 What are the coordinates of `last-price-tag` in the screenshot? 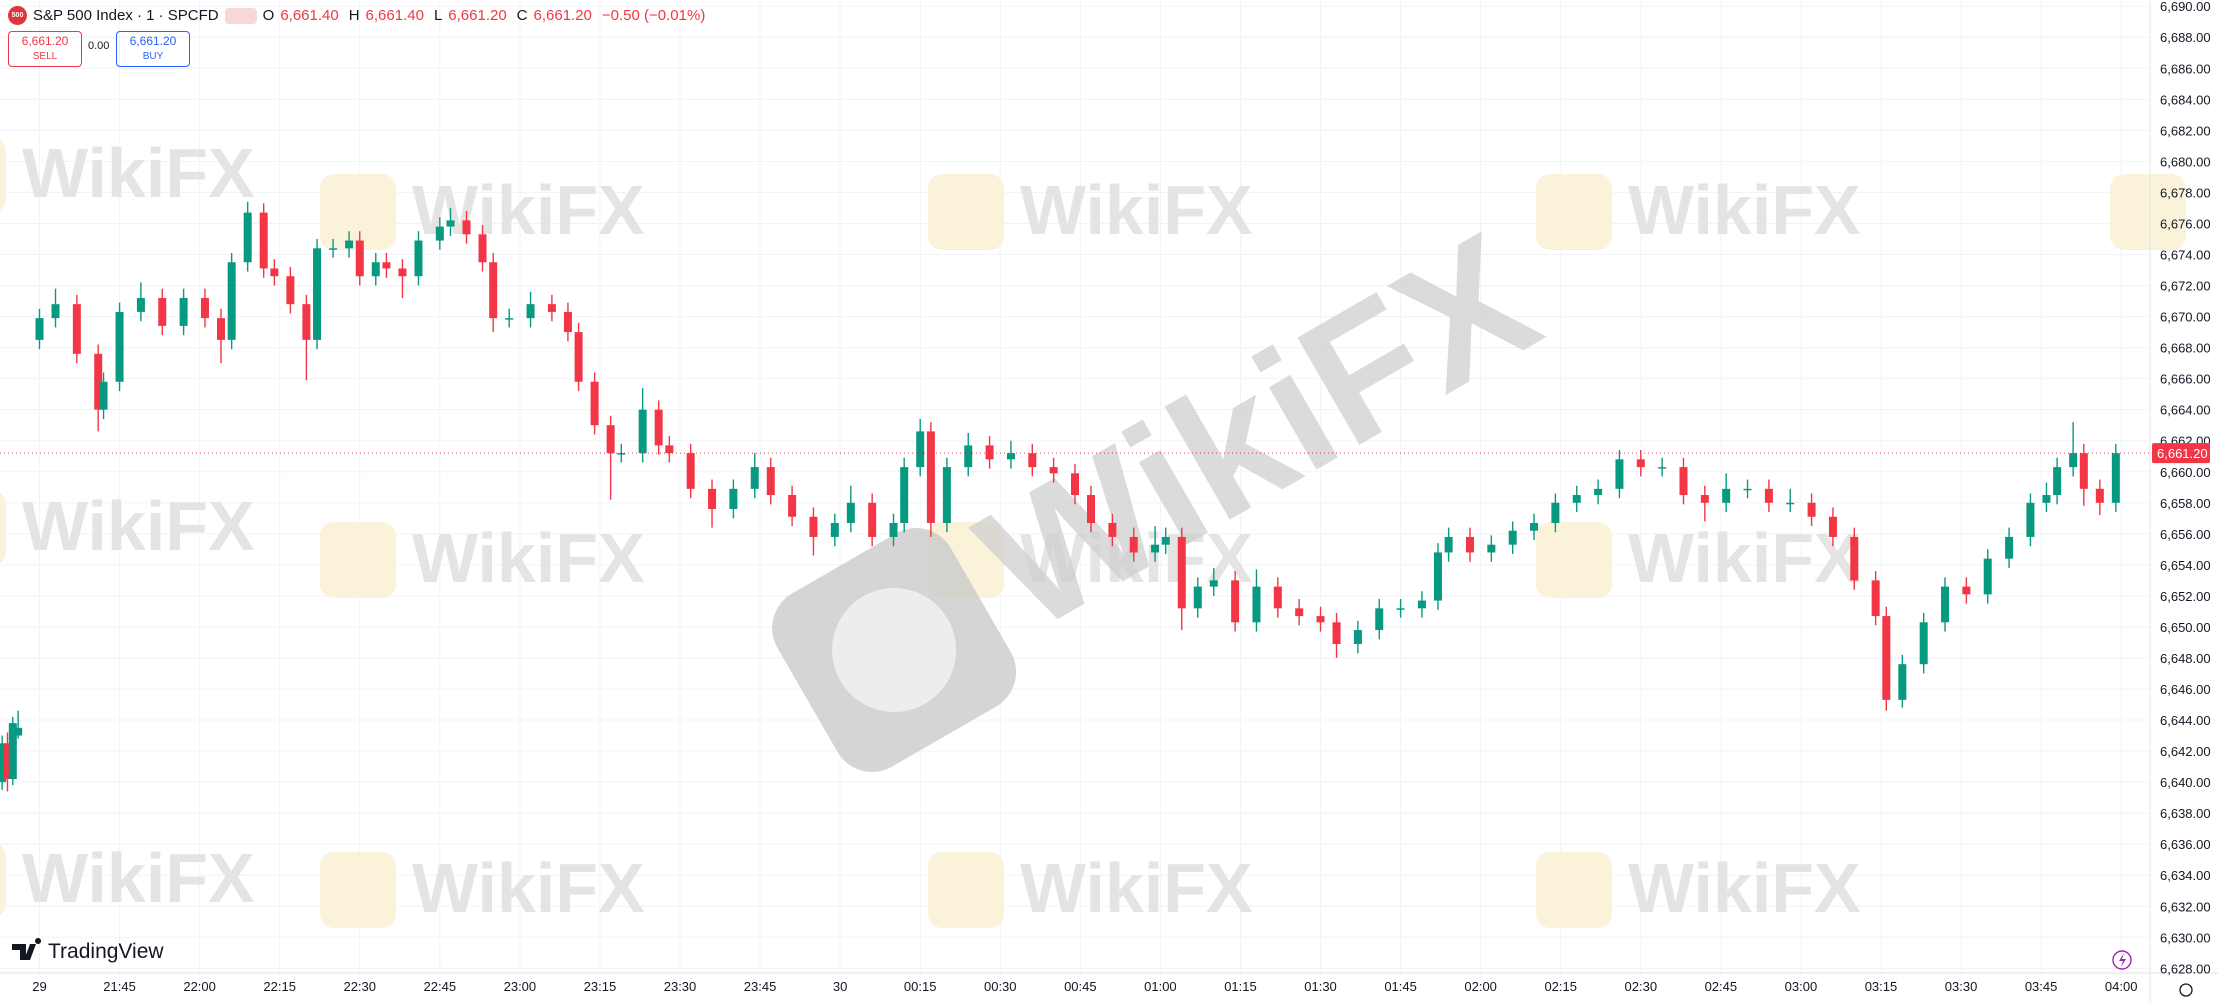 It's located at (2181, 453).